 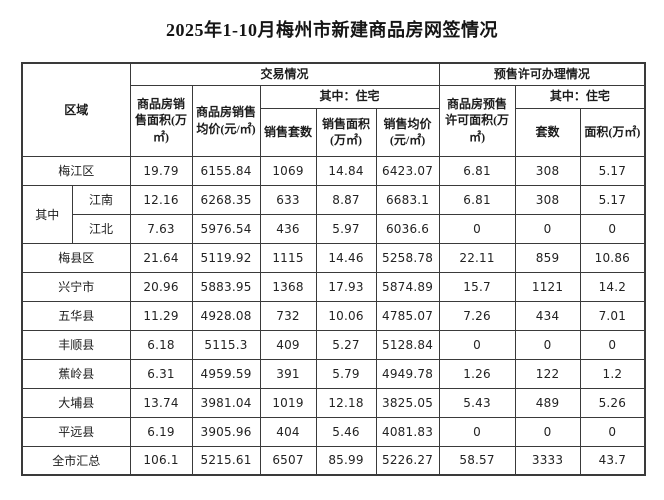 I want to click on region-cell: 兴宁市, so click(x=76, y=286).